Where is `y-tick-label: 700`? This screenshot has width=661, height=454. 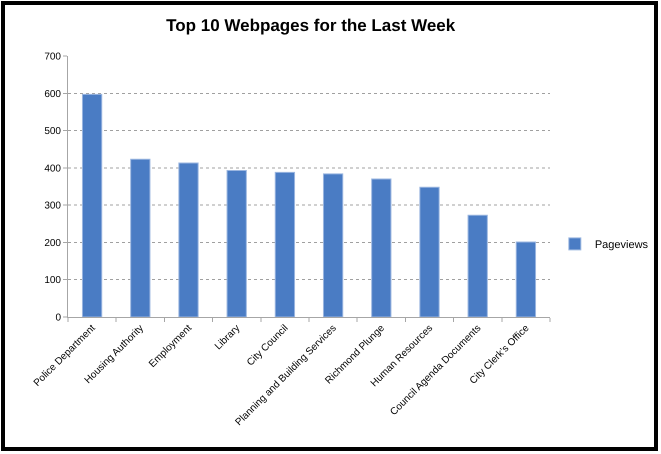
y-tick-label: 700 is located at coordinates (53, 57).